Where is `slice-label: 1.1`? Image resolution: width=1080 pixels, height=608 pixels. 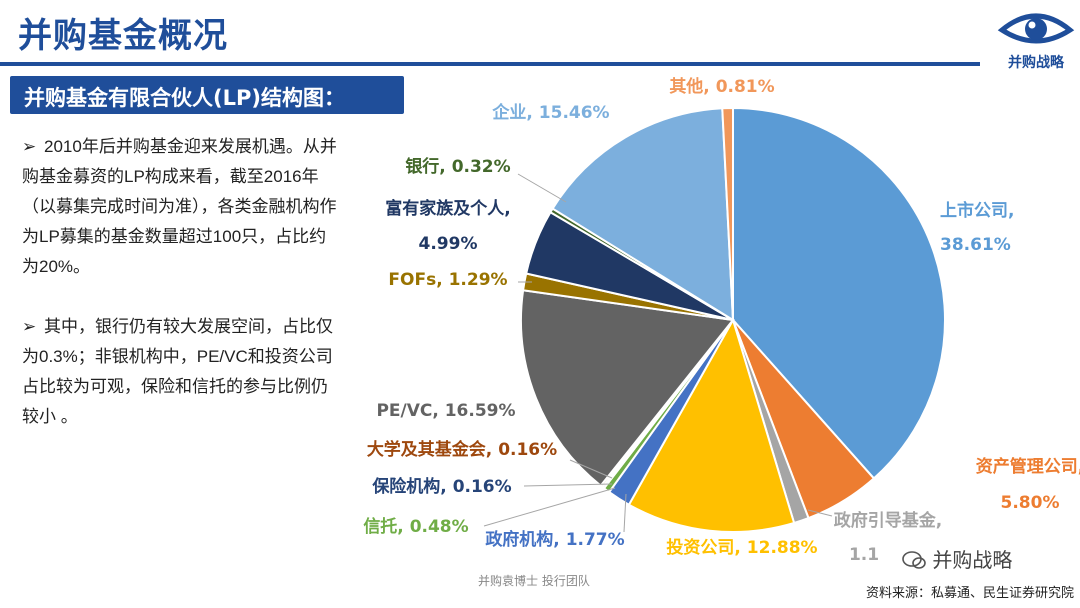 slice-label: 1.1 is located at coordinates (864, 555).